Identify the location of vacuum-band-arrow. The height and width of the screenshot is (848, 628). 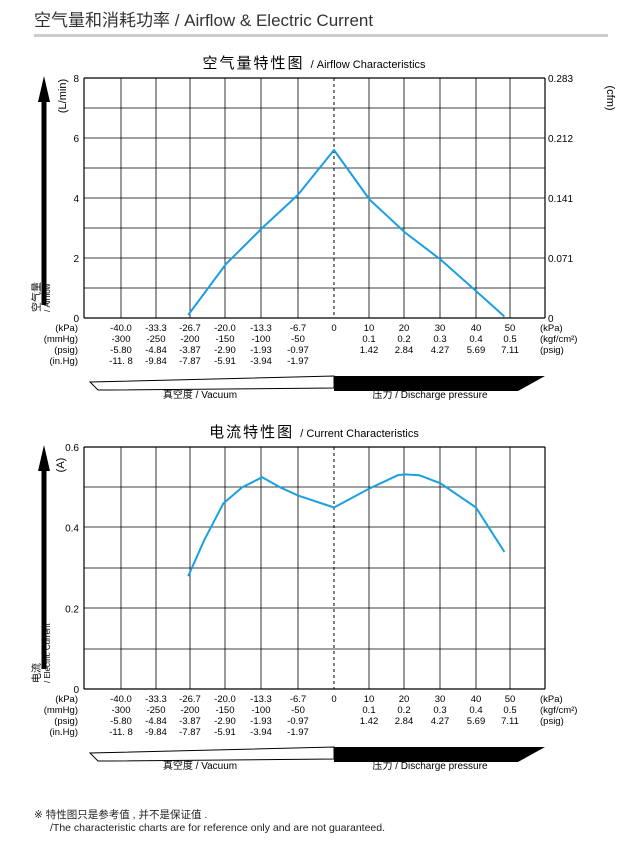
(212, 383).